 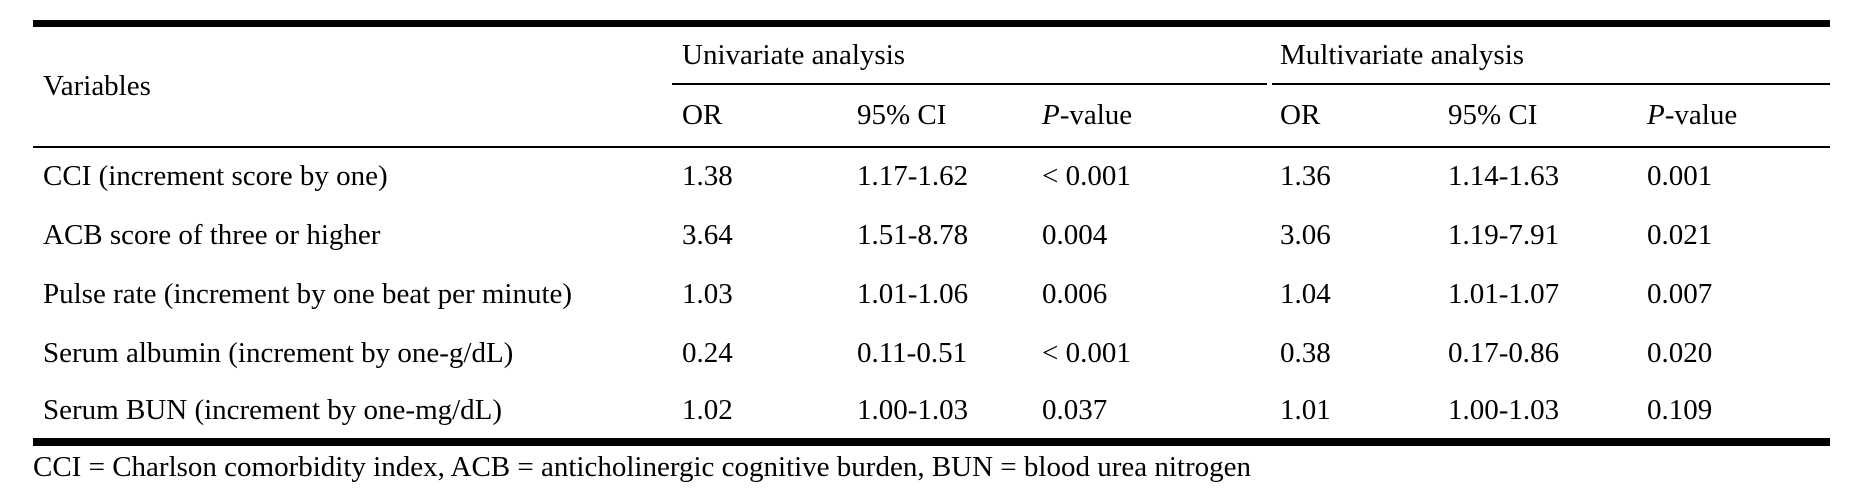 I want to click on multivariate-ci-value: 1.19-7.91, so click(x=1504, y=234).